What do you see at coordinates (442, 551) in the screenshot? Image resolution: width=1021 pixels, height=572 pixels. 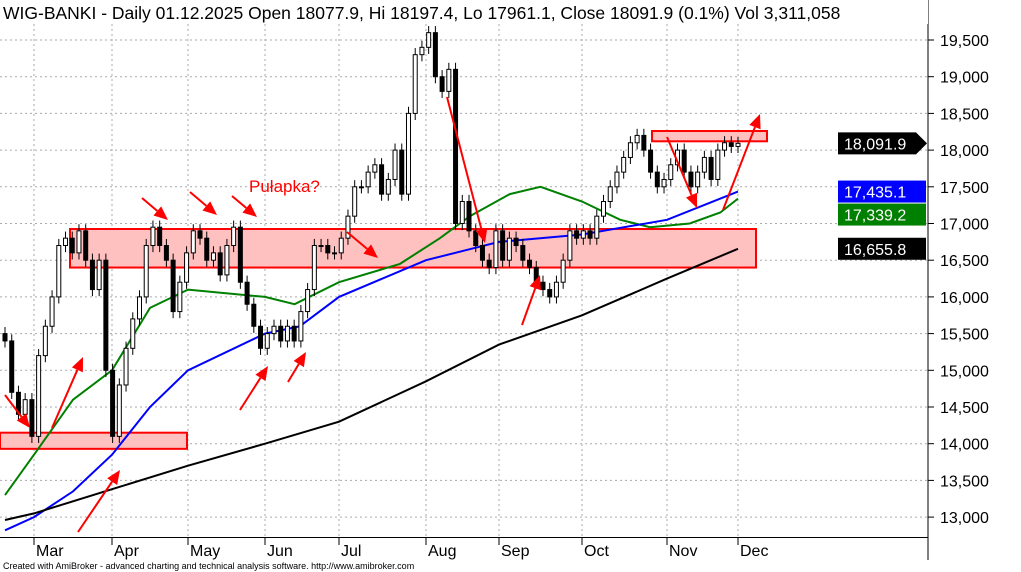 I see `x-tick-label: Aug` at bounding box center [442, 551].